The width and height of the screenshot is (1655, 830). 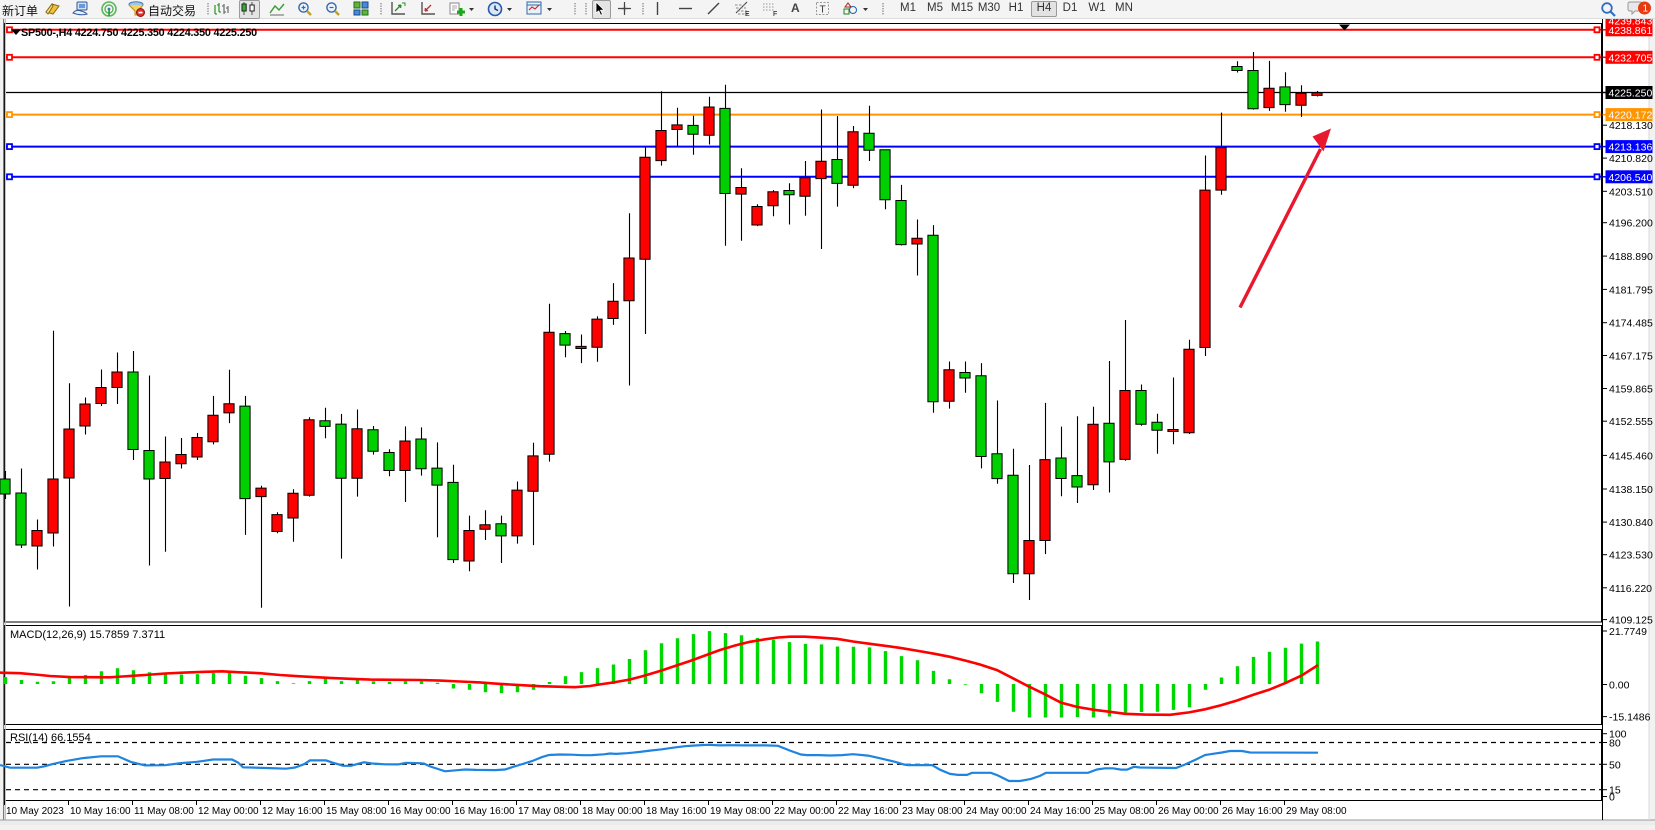 What do you see at coordinates (1631, 324) in the screenshot?
I see `svg-text: 4174.485` at bounding box center [1631, 324].